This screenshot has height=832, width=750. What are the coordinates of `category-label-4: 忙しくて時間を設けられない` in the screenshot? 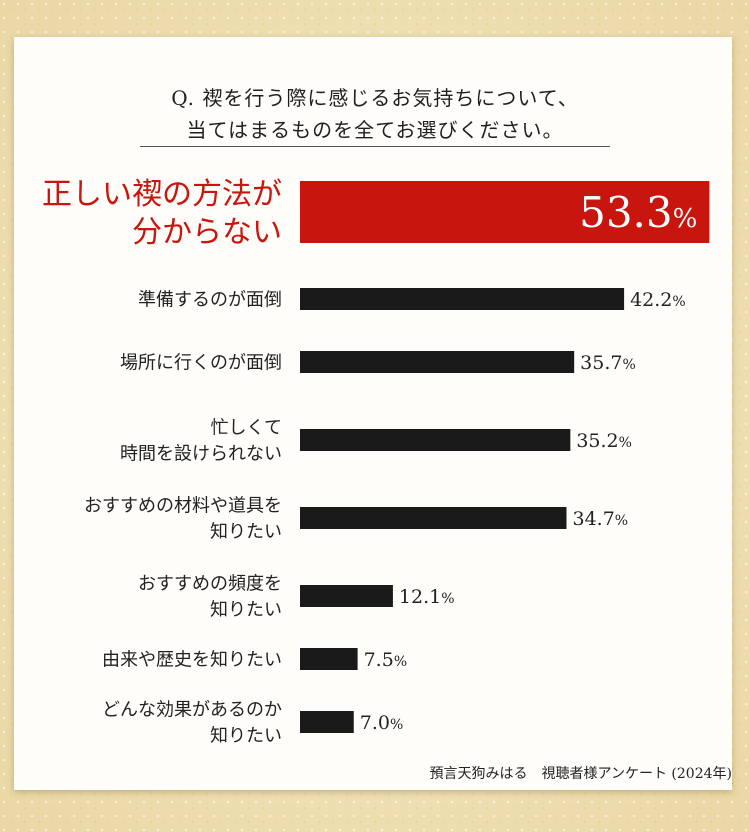 It's located at (201, 440).